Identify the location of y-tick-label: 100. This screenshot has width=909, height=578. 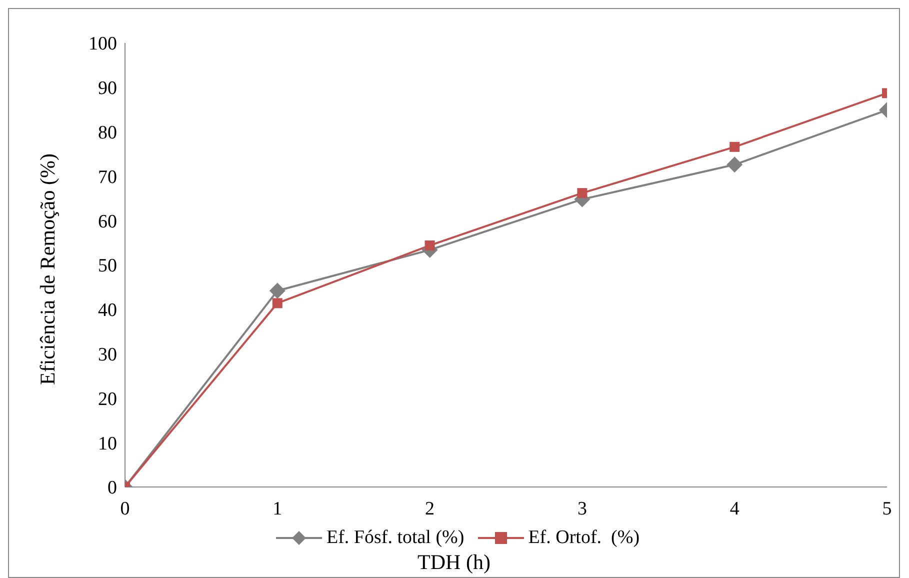
(102, 44).